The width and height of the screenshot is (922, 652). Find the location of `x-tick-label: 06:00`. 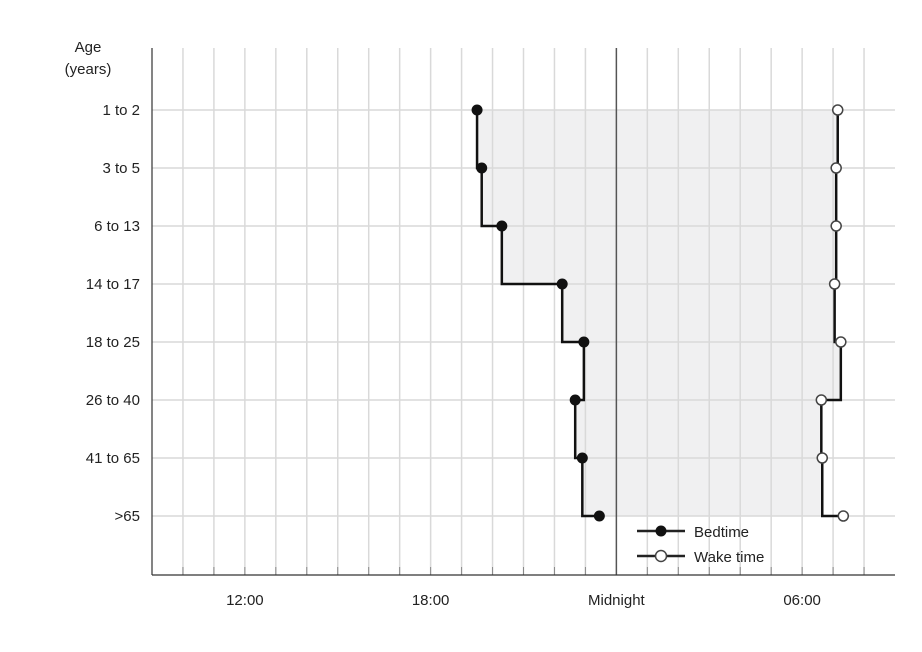

x-tick-label: 06:00 is located at coordinates (802, 600).